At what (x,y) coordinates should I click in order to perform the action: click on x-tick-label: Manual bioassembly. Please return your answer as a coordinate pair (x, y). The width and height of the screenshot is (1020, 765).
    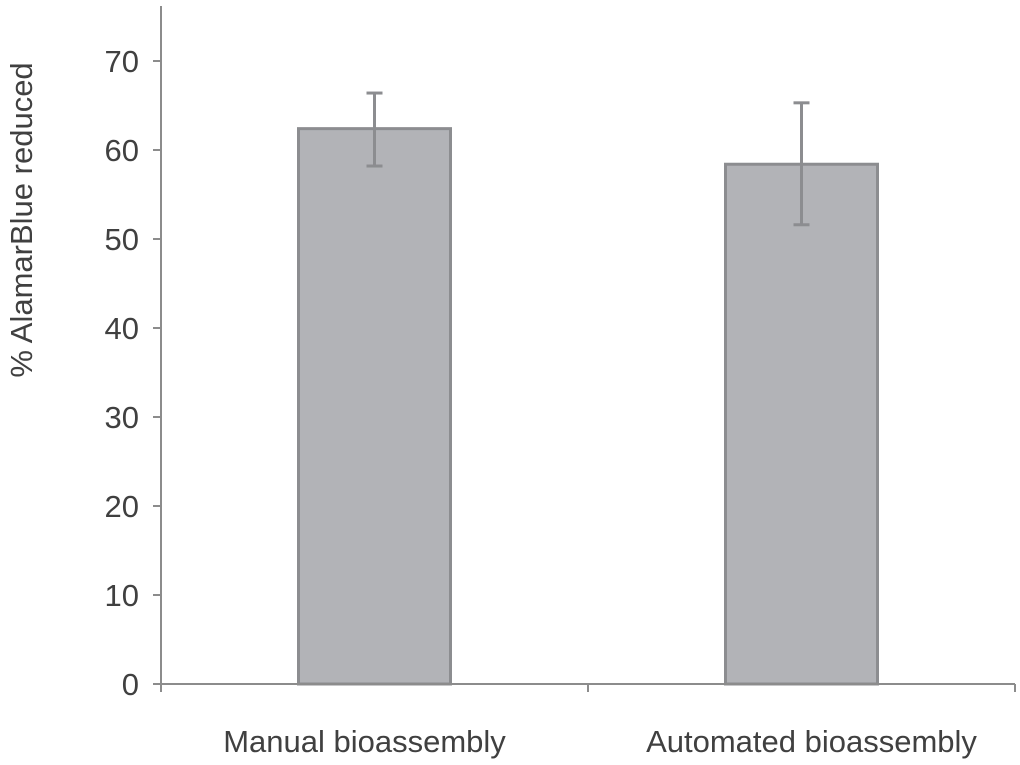
    Looking at the image, I should click on (364, 741).